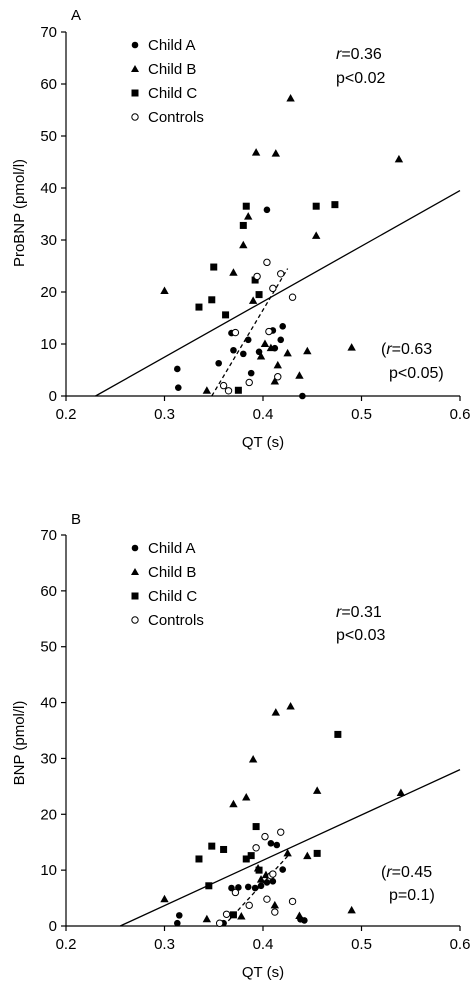  Describe the element at coordinates (48, 32) in the screenshot. I see `y-tick-label: 70` at that location.